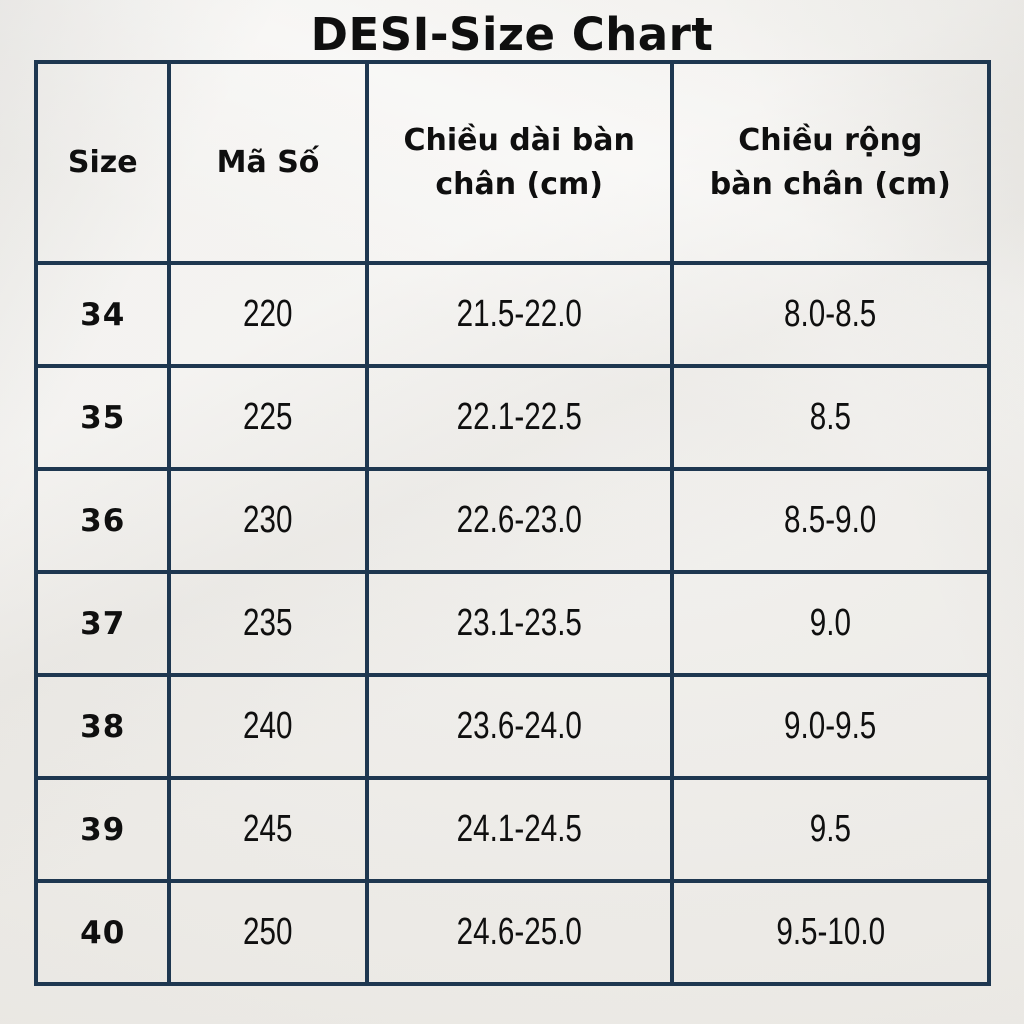 This screenshot has height=1024, width=1024. Describe the element at coordinates (519, 623) in the screenshot. I see `cell-length: 23.1-23.5` at that location.